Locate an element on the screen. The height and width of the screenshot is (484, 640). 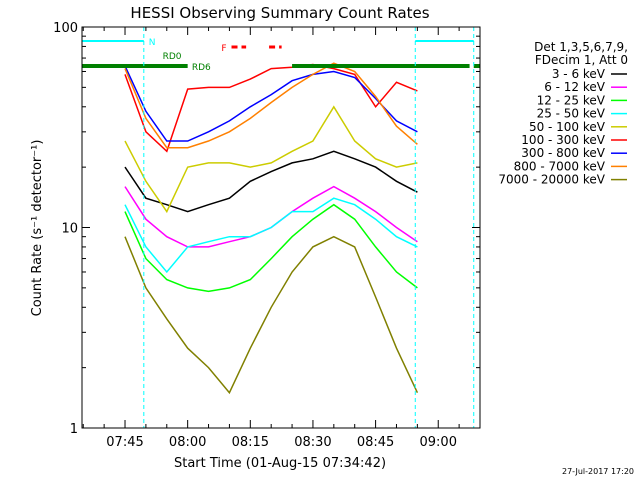
legend-label-9: 7000 - 20000 keV is located at coordinates (551, 180).